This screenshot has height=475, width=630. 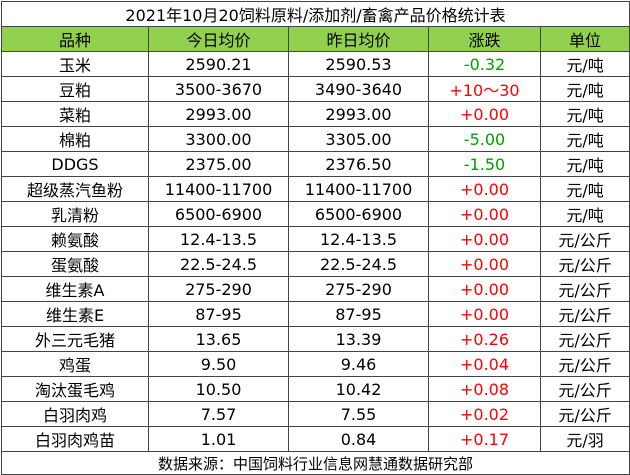 What do you see at coordinates (75, 39) in the screenshot?
I see `header-cell: 品种` at bounding box center [75, 39].